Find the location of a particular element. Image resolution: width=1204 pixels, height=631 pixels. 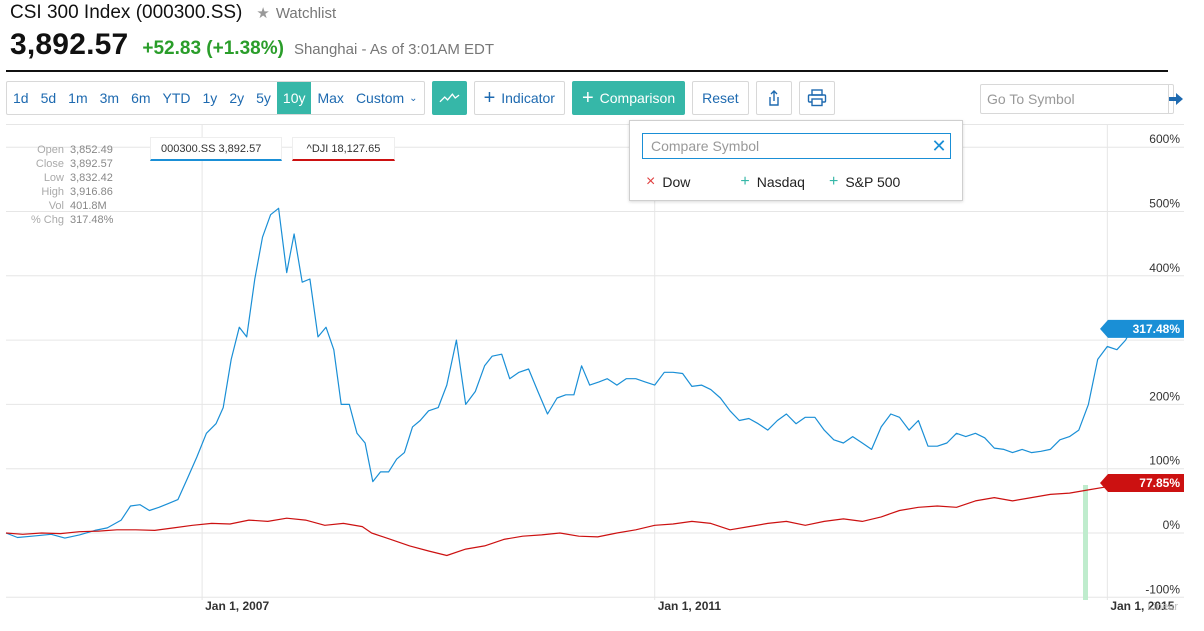

range-custom: Custom ⌄ is located at coordinates (387, 98).